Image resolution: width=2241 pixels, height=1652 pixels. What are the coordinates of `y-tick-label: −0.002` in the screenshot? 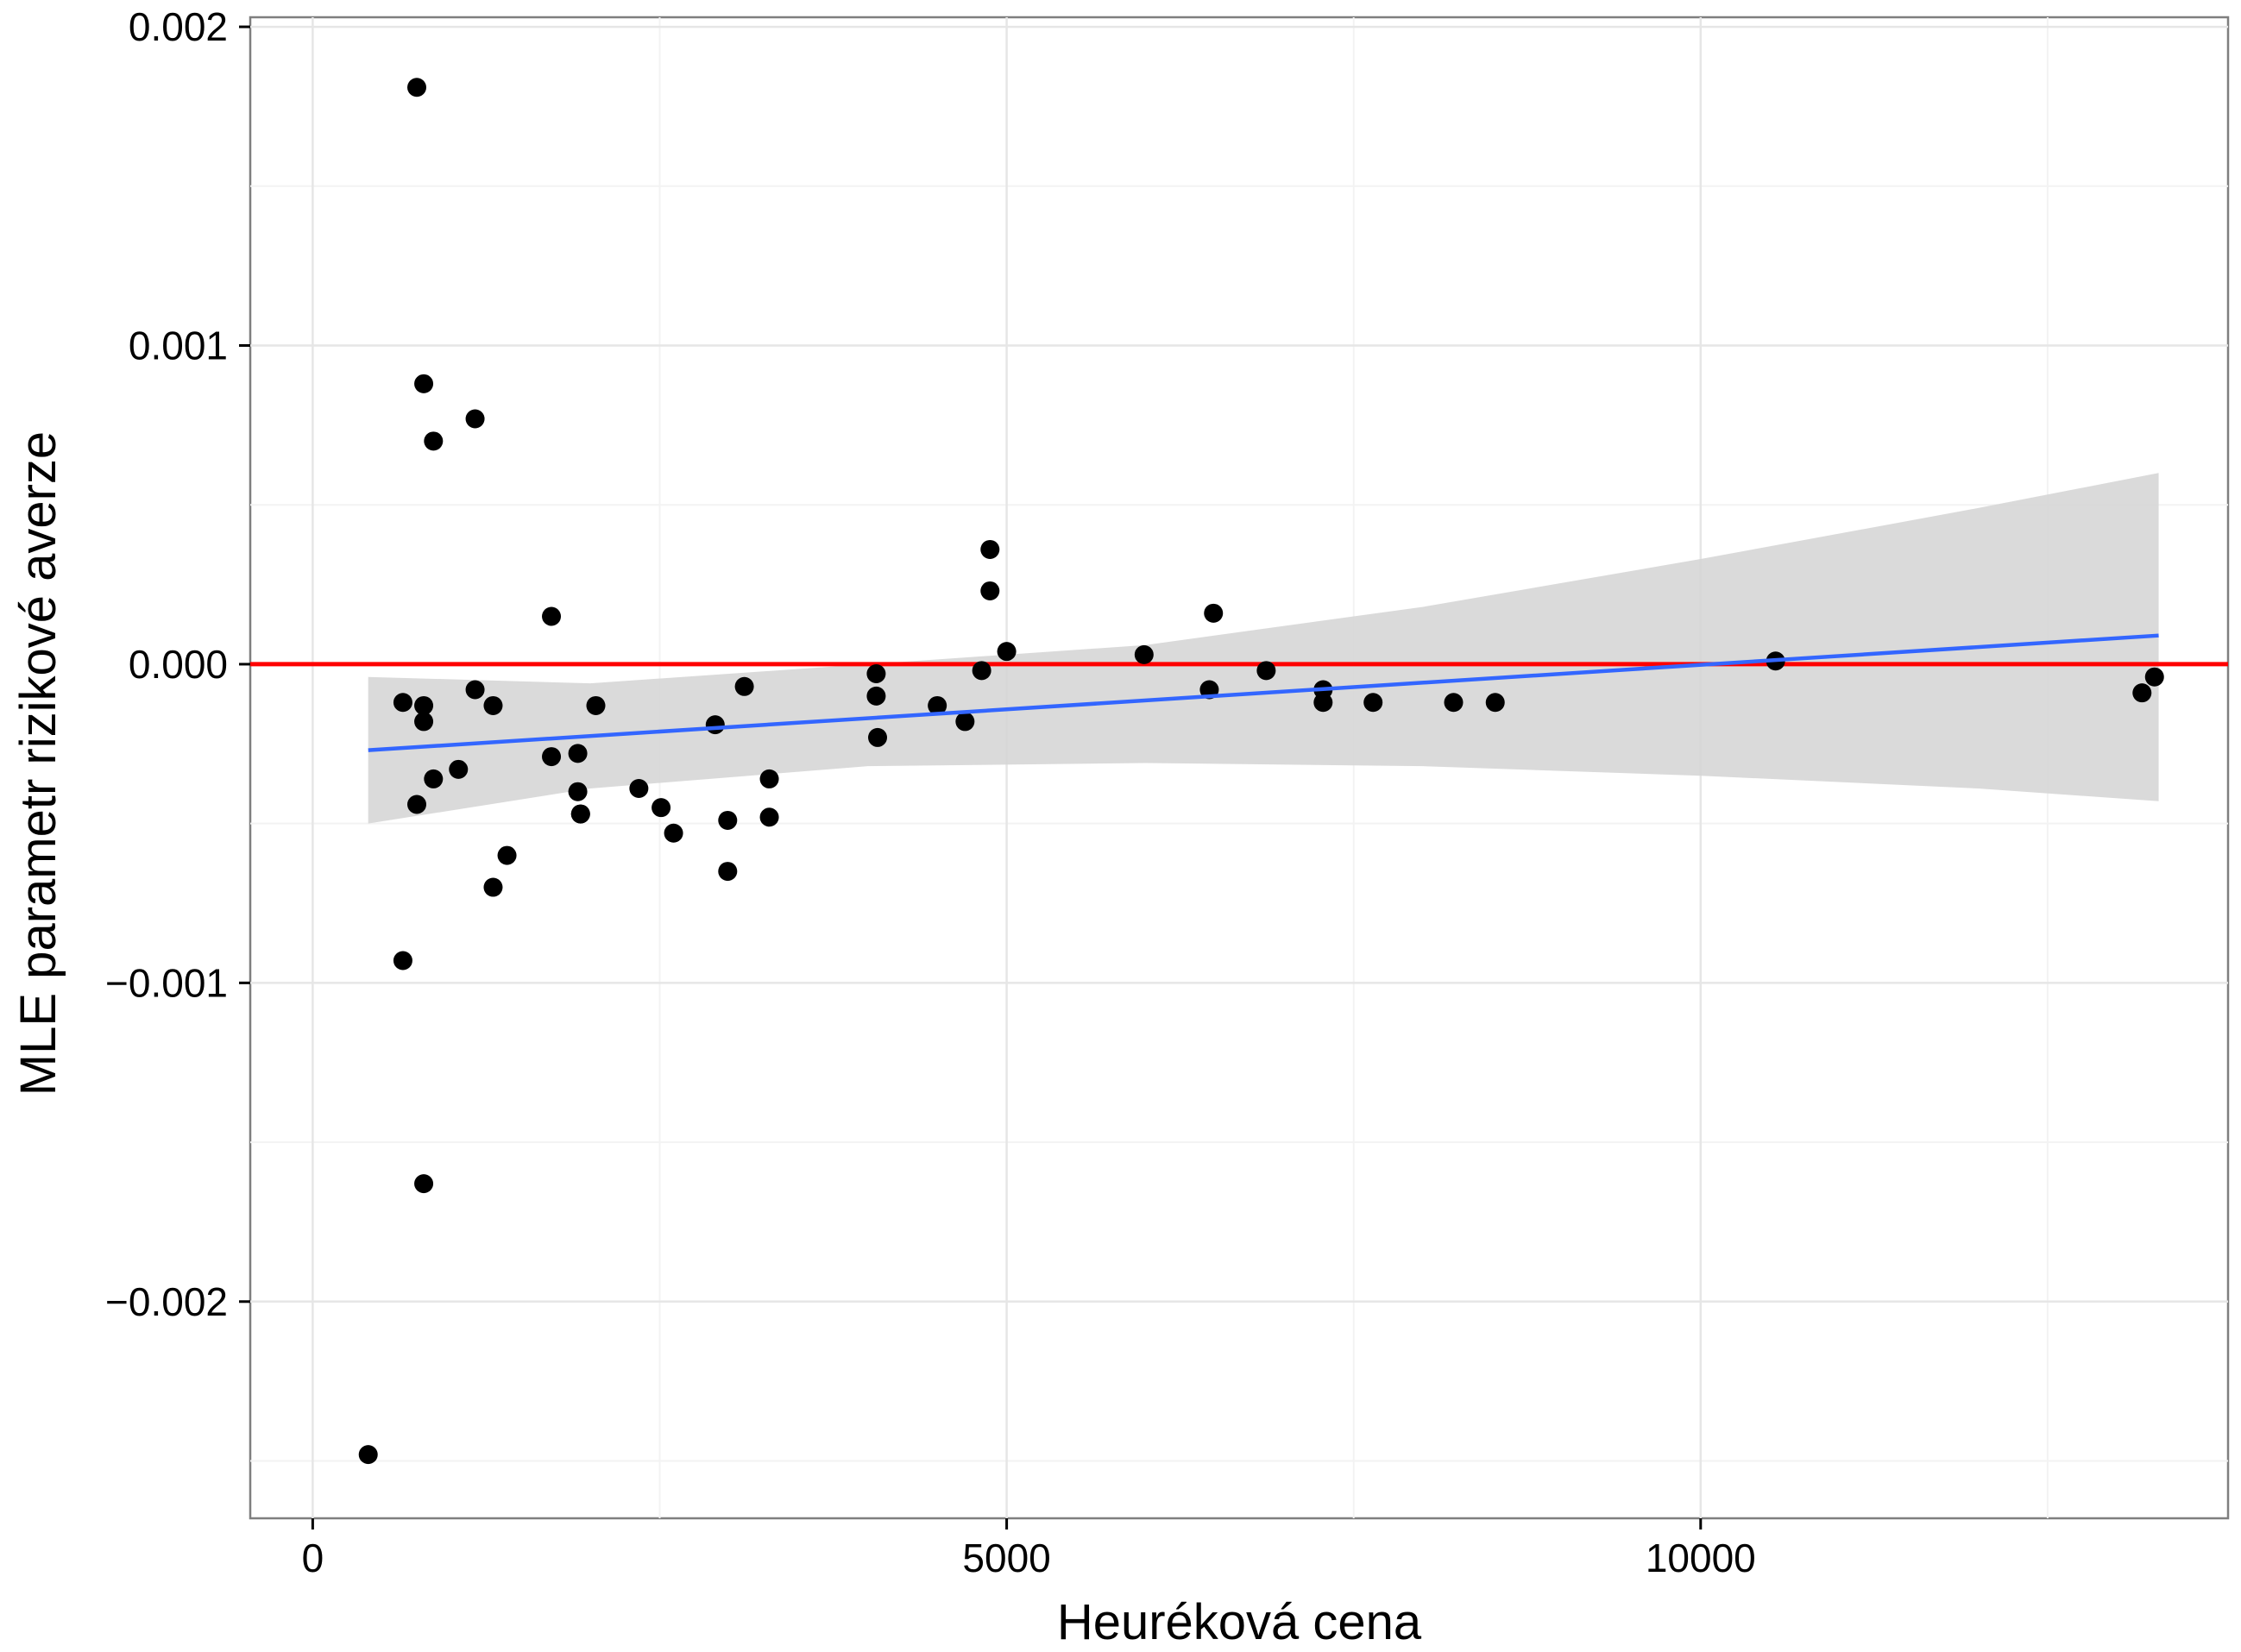 It's located at (166, 1302).